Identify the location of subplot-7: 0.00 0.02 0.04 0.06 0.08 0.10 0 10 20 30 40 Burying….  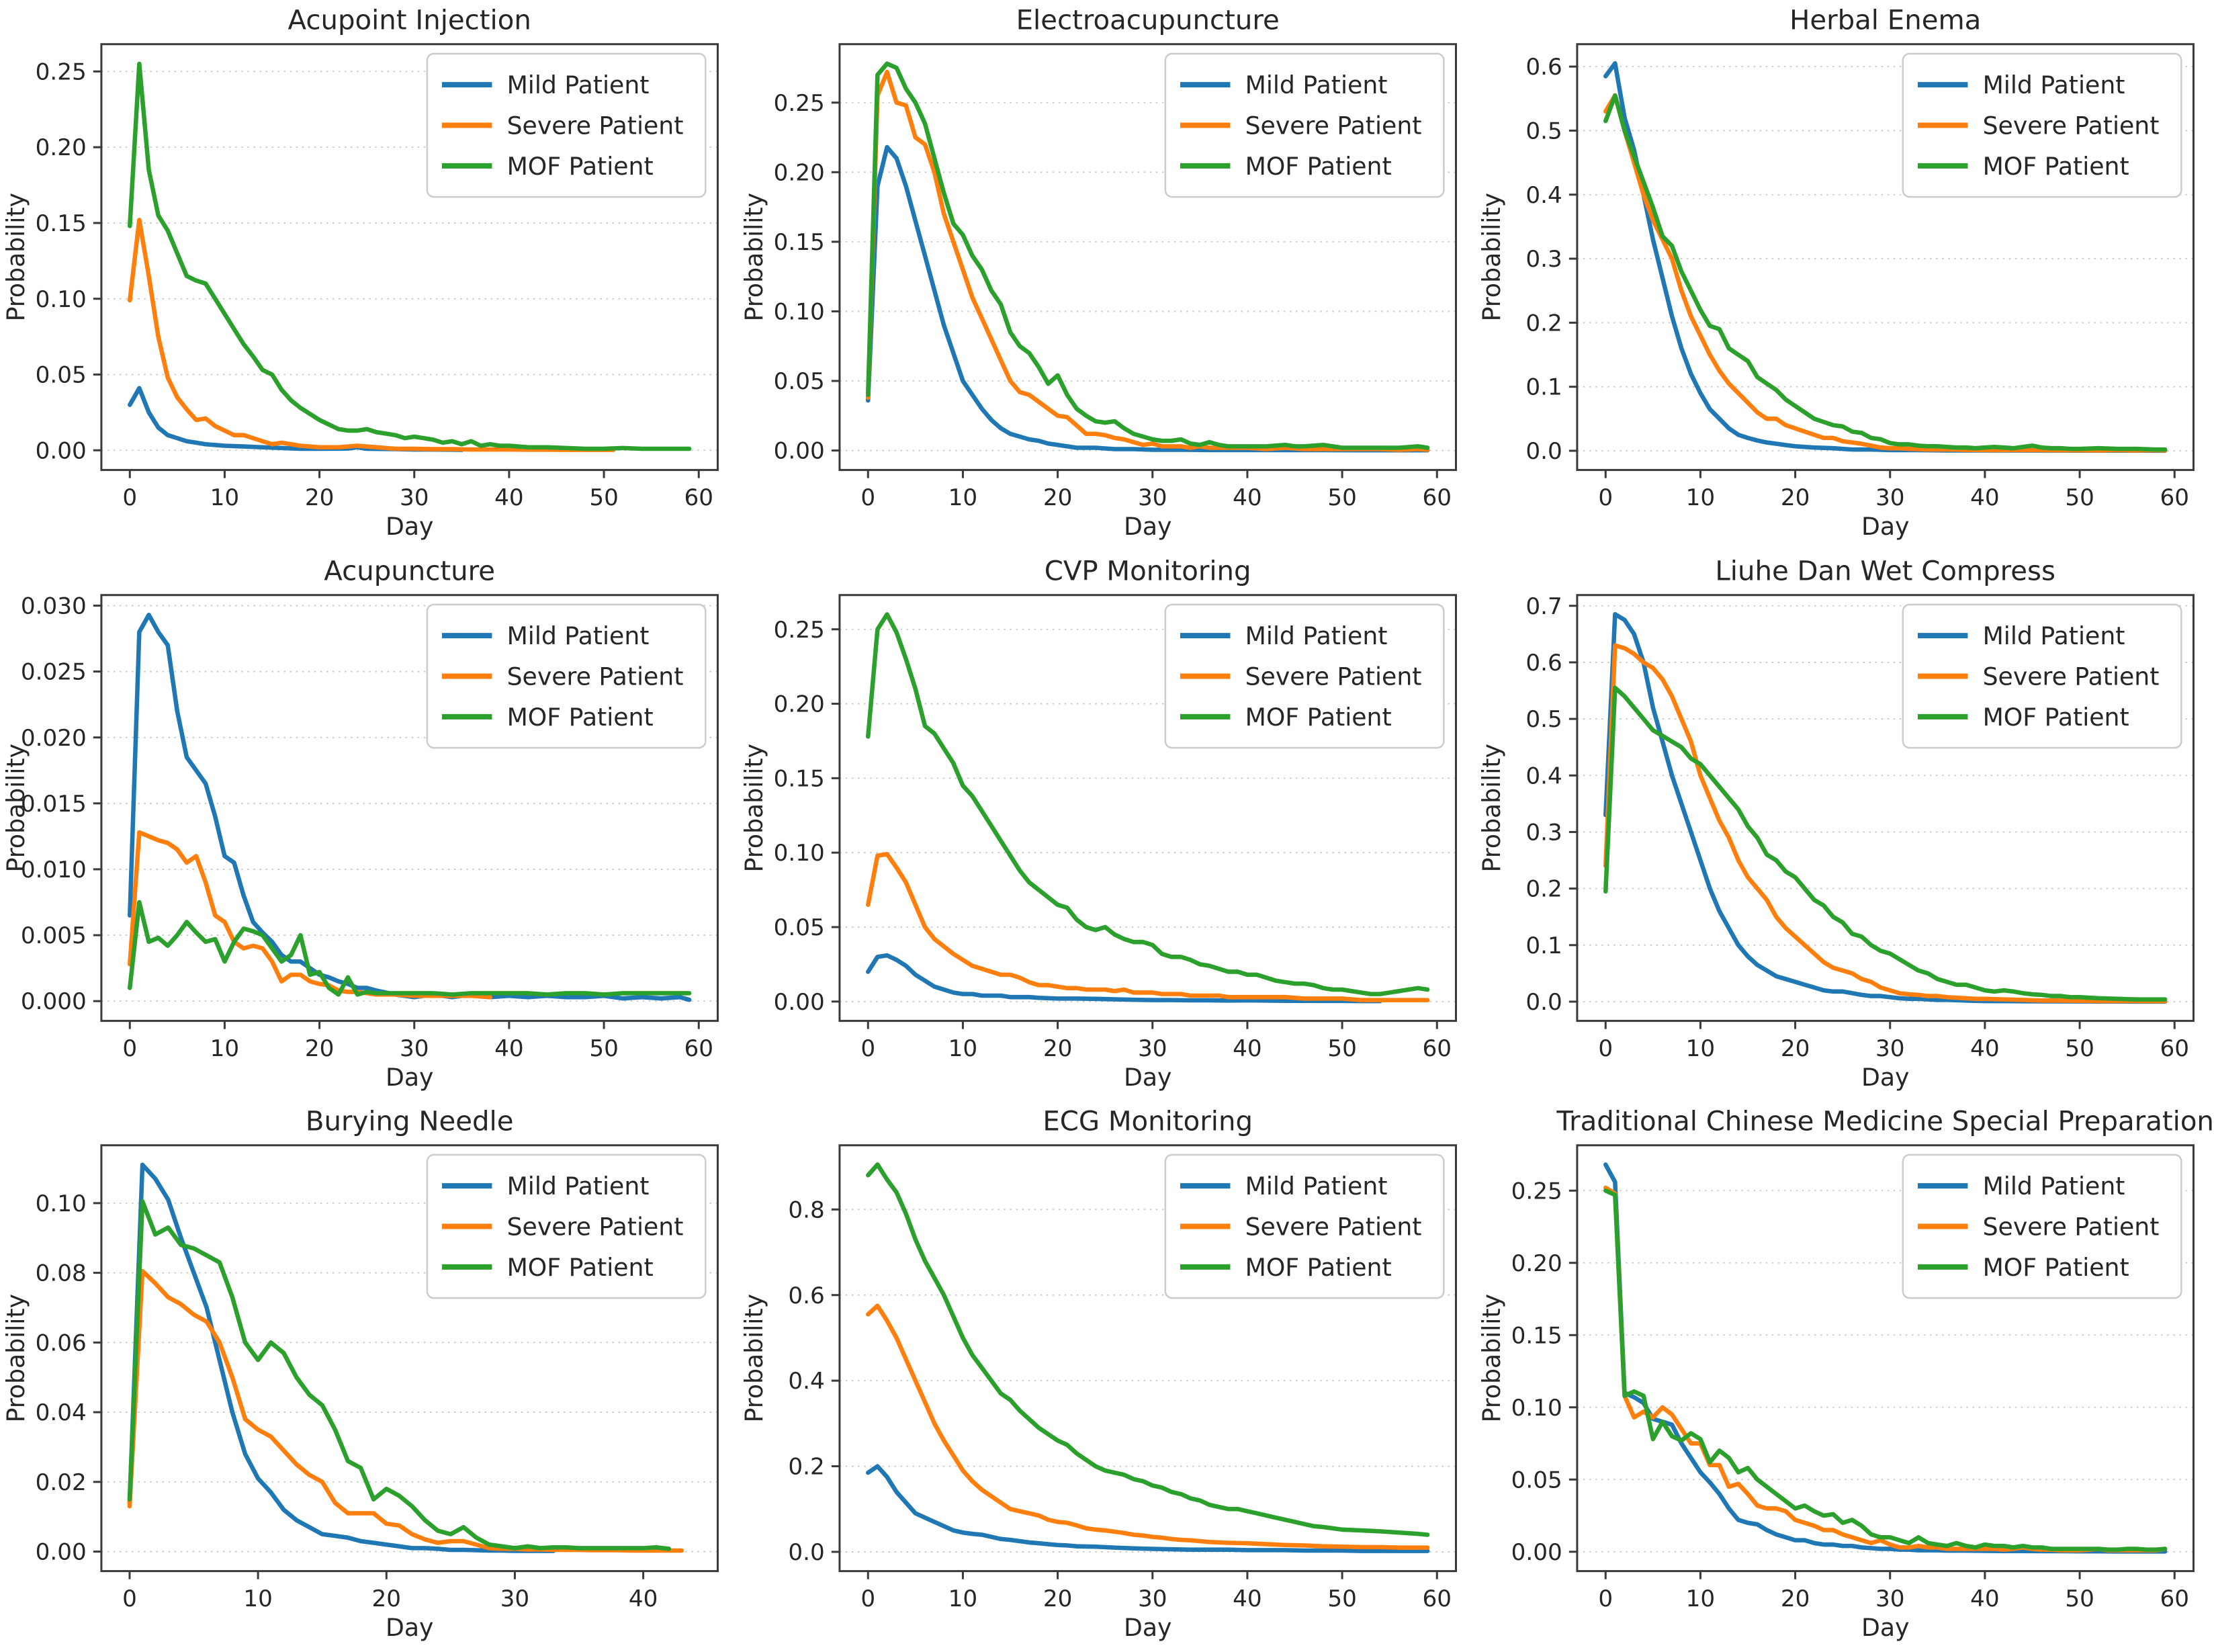
(369, 1376).